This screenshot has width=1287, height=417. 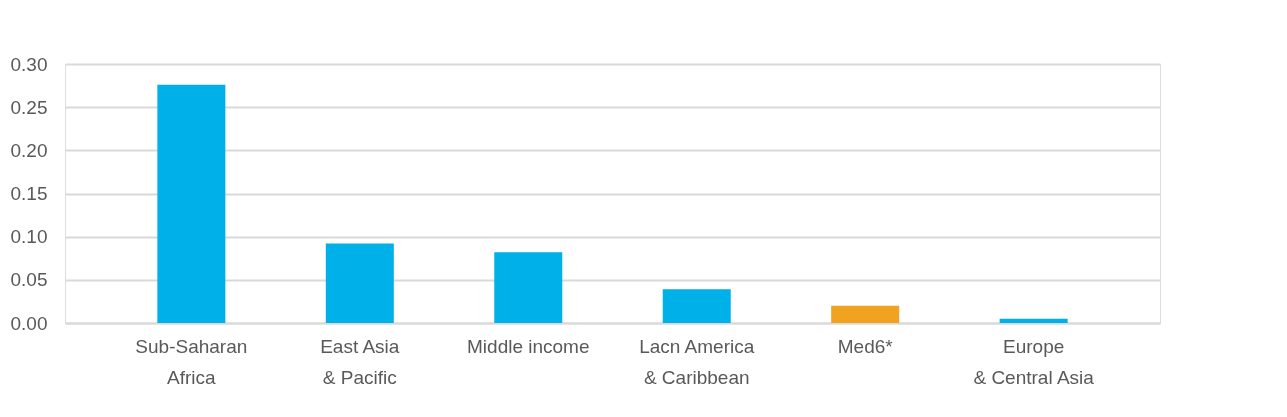 What do you see at coordinates (29, 107) in the screenshot?
I see `y-tick-label: 0.25` at bounding box center [29, 107].